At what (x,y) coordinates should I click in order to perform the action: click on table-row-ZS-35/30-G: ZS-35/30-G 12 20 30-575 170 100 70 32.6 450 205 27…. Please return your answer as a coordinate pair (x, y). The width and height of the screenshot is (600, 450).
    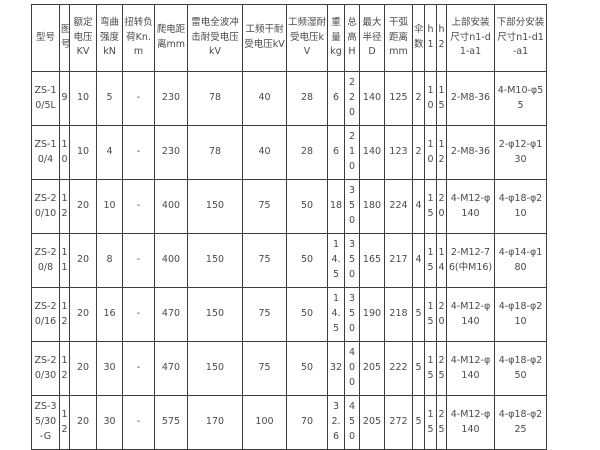
    Looking at the image, I should click on (289, 422).